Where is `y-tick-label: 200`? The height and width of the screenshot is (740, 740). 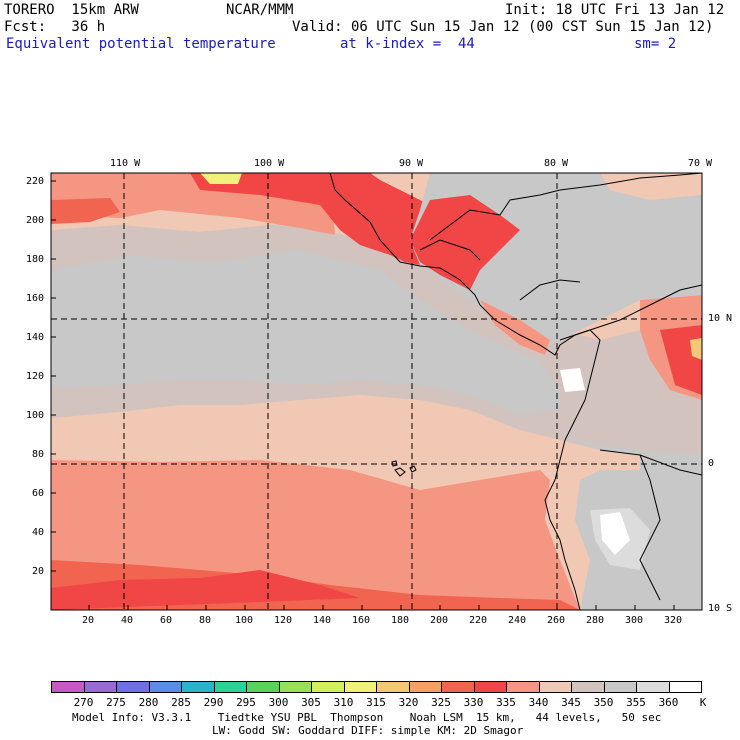
y-tick-label: 200 is located at coordinates (35, 220).